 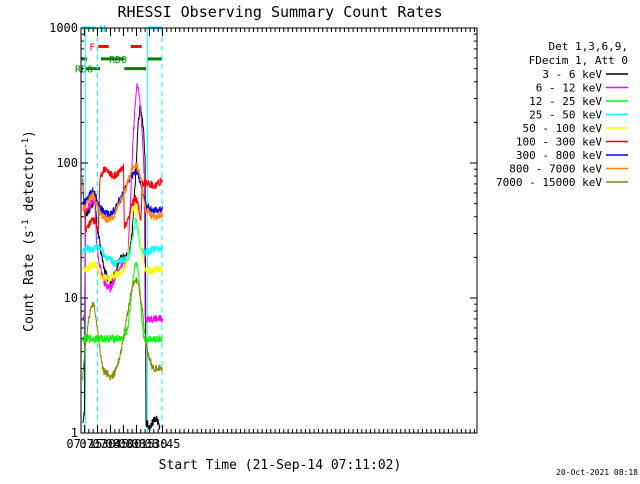 What do you see at coordinates (97, 444) in the screenshot?
I see `x-tick-label: 07:30` at bounding box center [97, 444].